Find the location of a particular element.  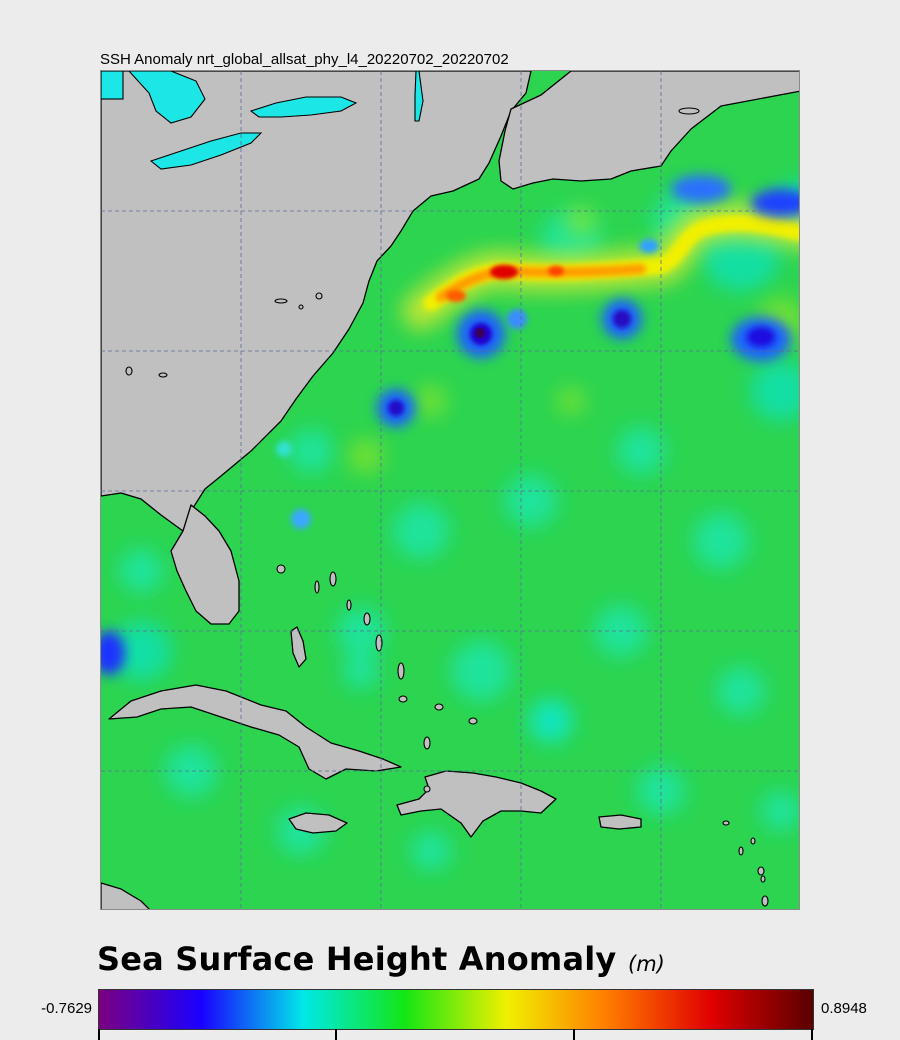

hispaniola is located at coordinates (476, 804).